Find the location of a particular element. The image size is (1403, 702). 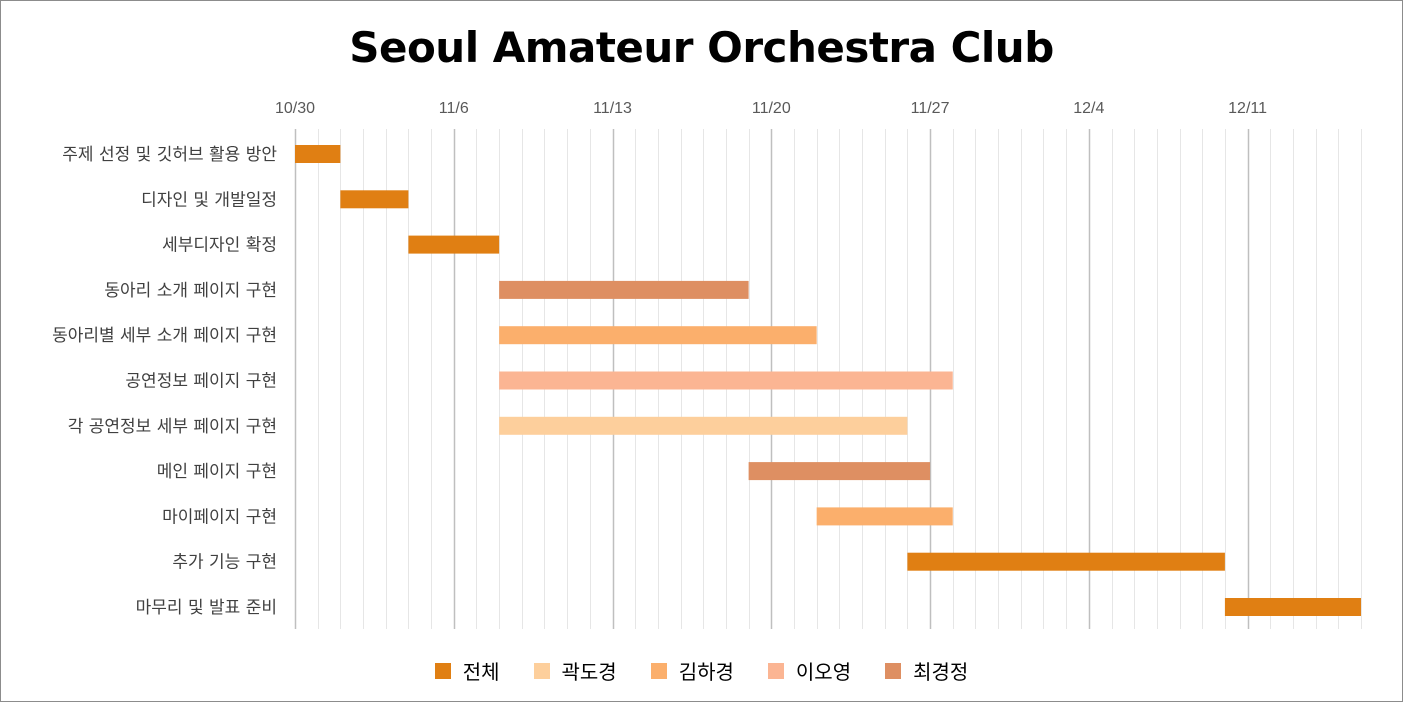

task-label: 추가 기능 구현 is located at coordinates (224, 563).